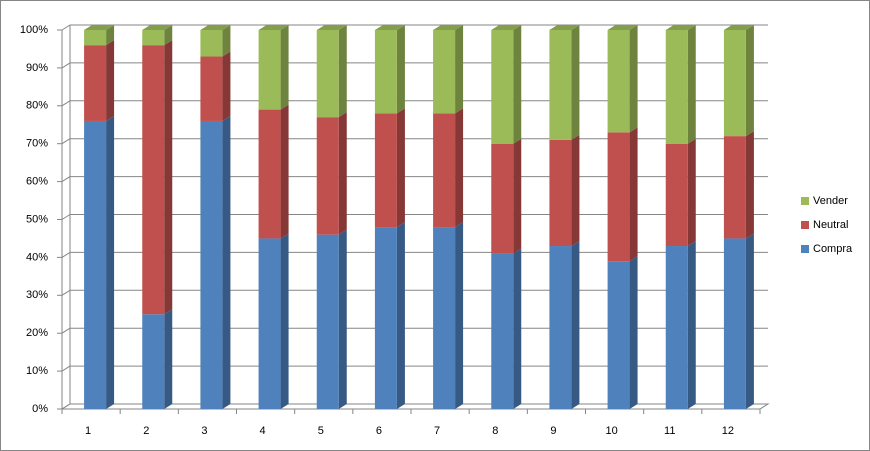  Describe the element at coordinates (669, 431) in the screenshot. I see `x-tick-label: 11` at that location.